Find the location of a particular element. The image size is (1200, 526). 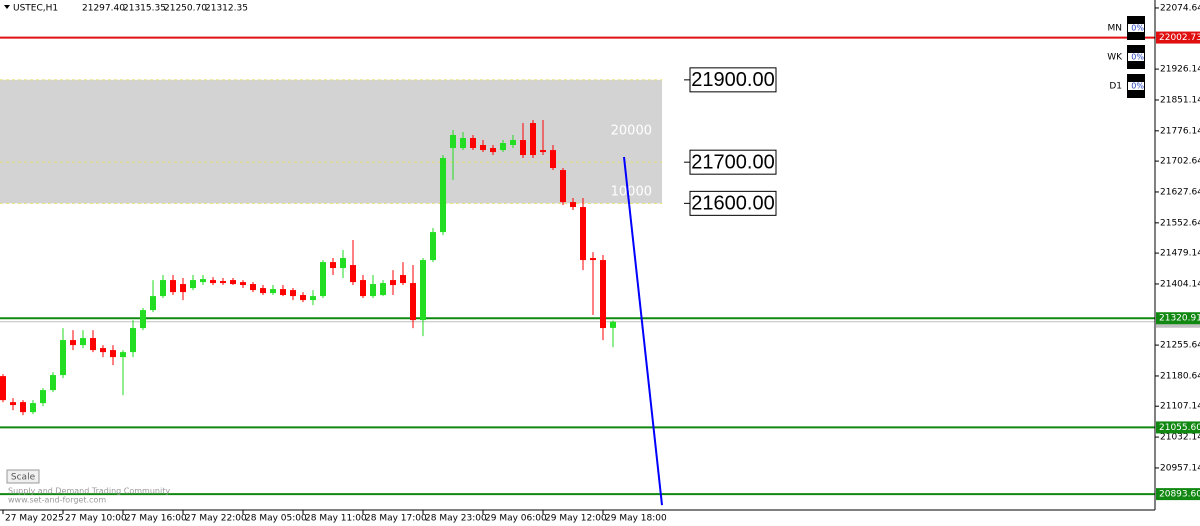

y-tick-label: 21479.14 is located at coordinates (1180, 254).